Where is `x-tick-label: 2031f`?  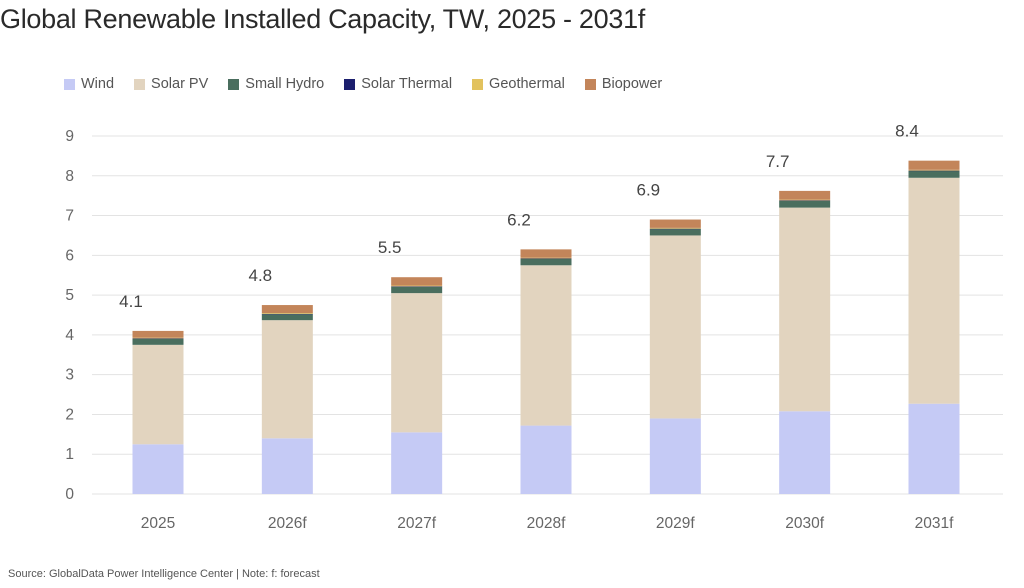
x-tick-label: 2031f is located at coordinates (934, 523).